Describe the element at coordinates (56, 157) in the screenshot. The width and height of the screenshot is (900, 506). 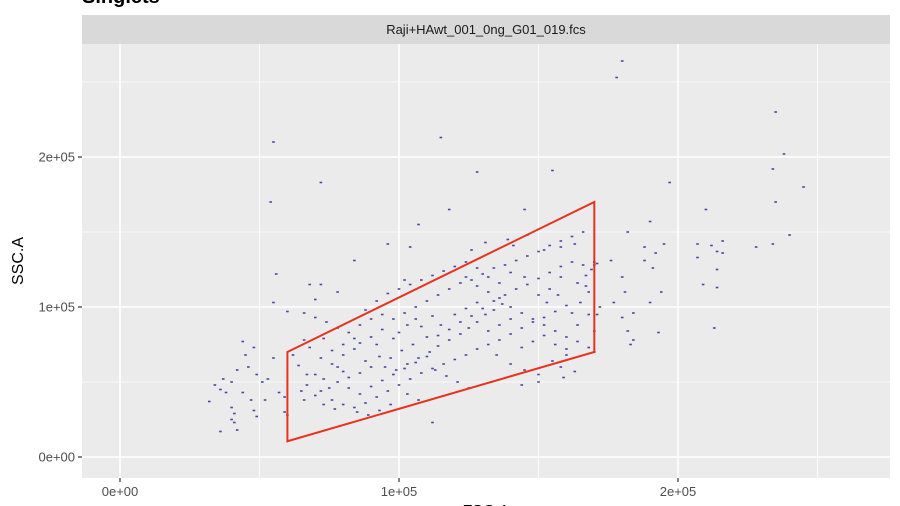
I see `y-tick-label: 2e+05` at that location.